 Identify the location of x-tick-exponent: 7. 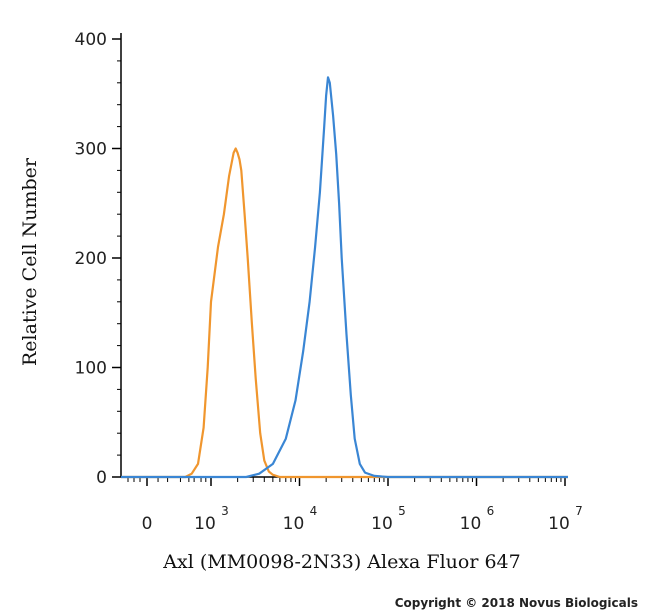
(579, 511).